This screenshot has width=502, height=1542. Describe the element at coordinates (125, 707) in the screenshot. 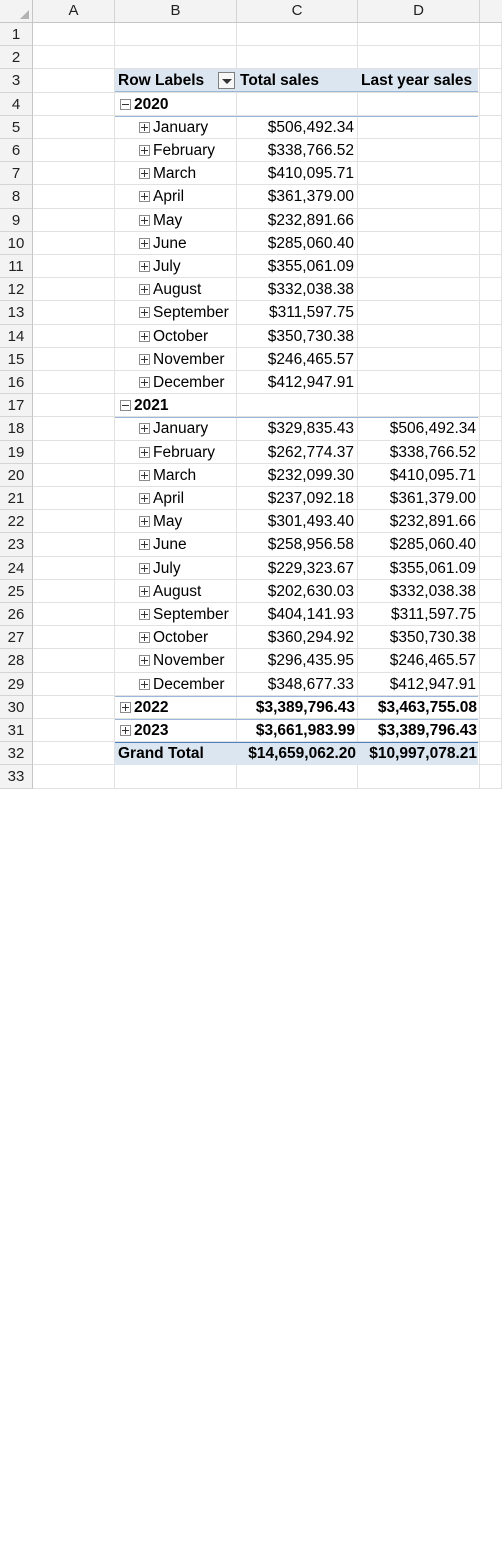

I see `expand-2022-icon` at that location.